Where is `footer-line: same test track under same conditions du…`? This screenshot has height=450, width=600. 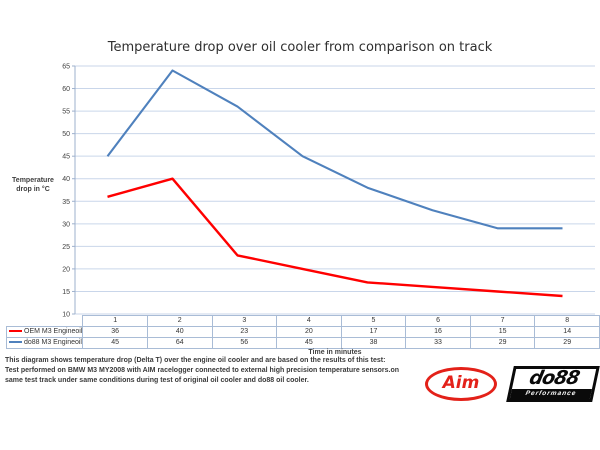 footer-line: same test track under same conditions du… is located at coordinates (157, 380).